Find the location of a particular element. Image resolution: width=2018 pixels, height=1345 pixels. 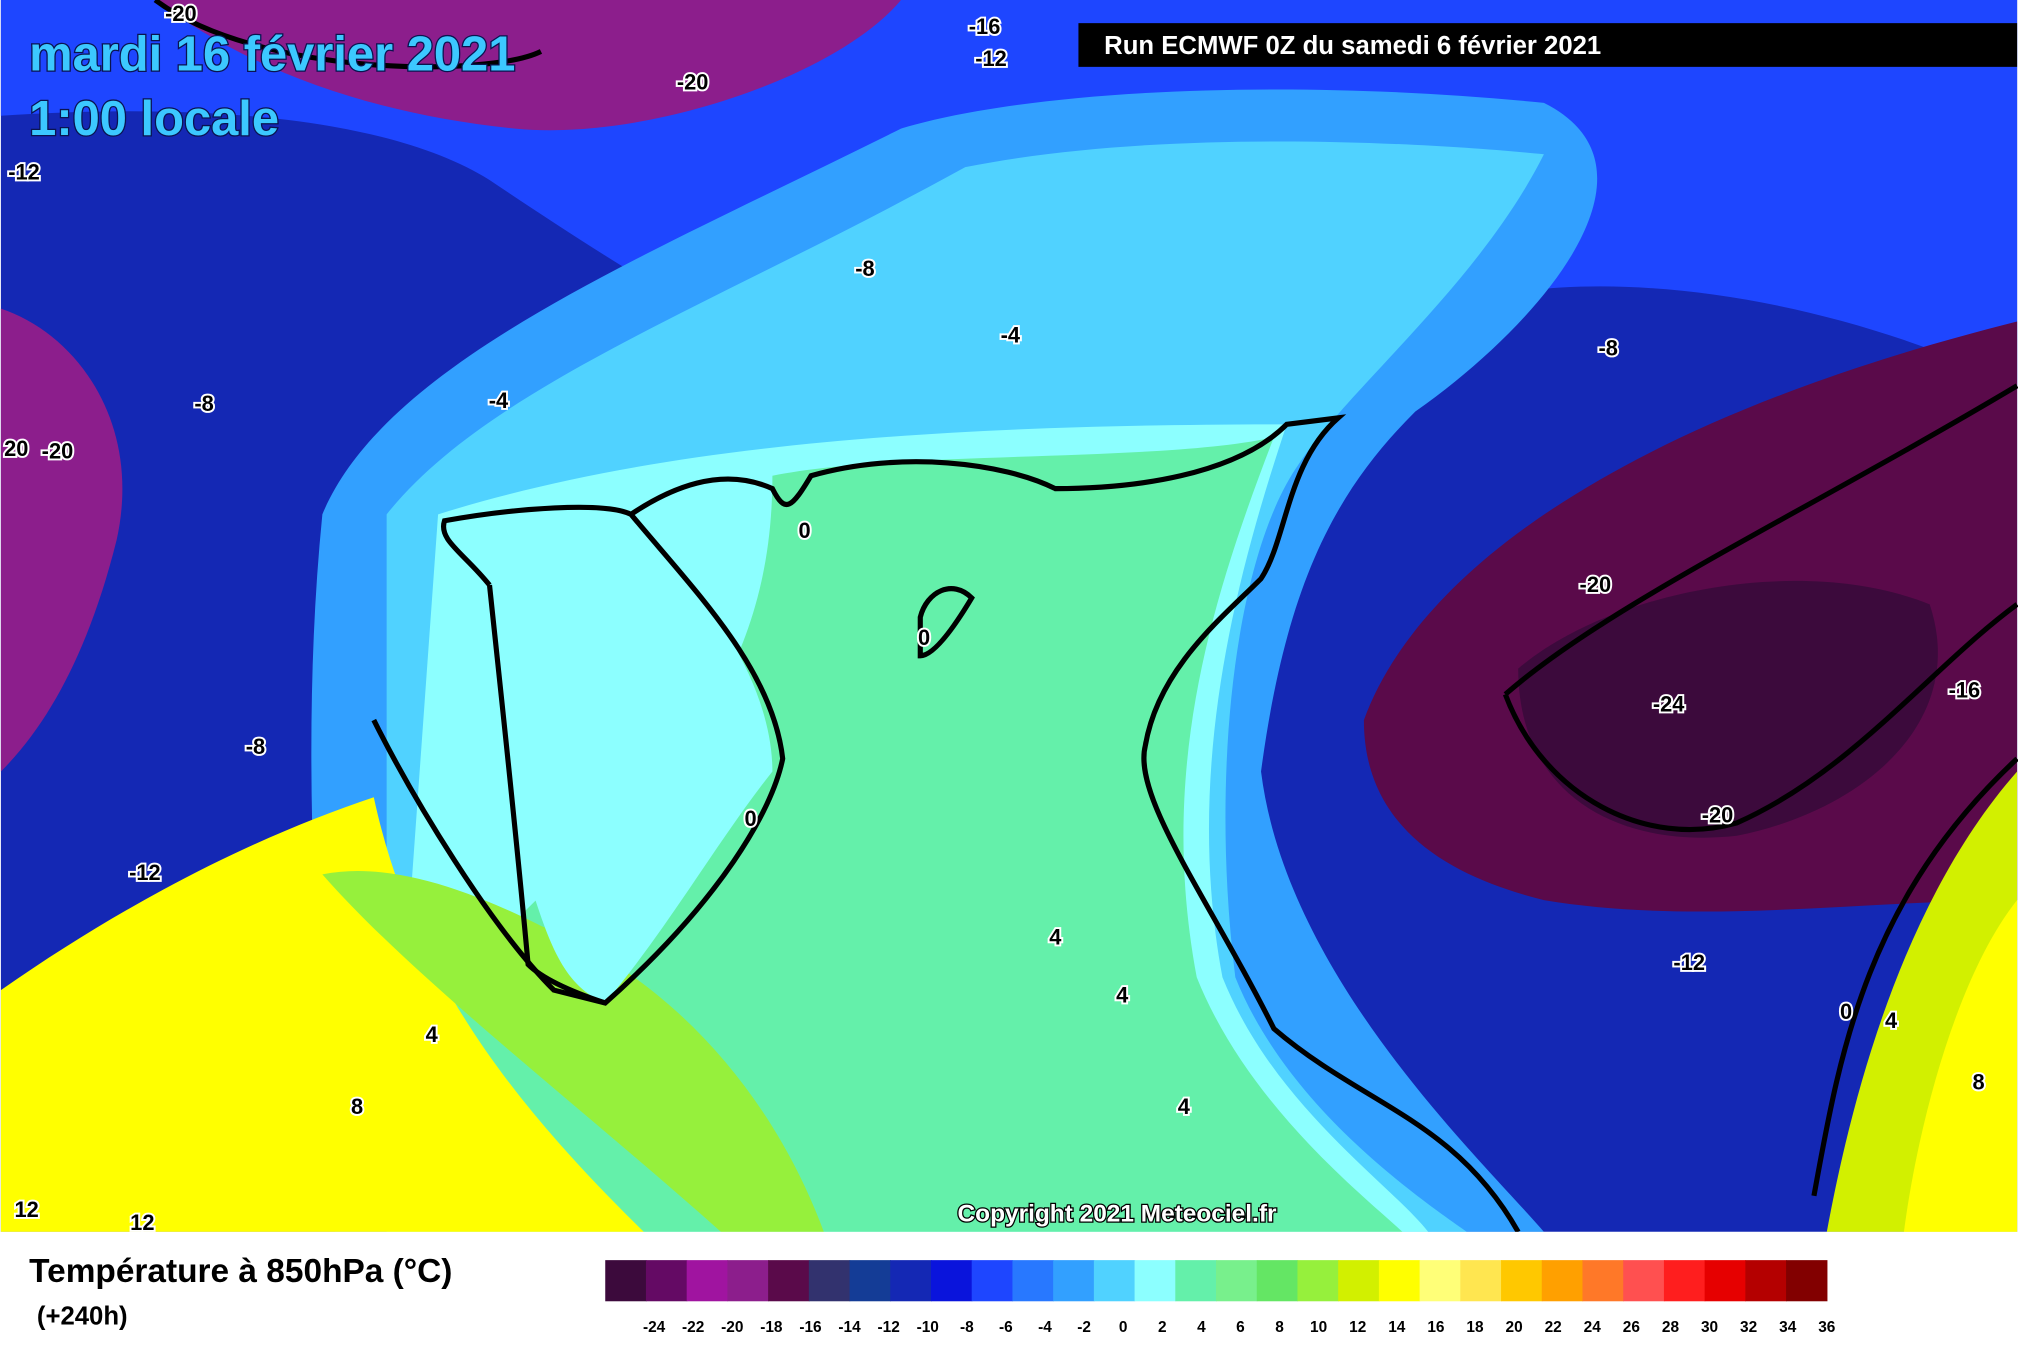

colorbar-tick-label: 12 is located at coordinates (1357, 1327).